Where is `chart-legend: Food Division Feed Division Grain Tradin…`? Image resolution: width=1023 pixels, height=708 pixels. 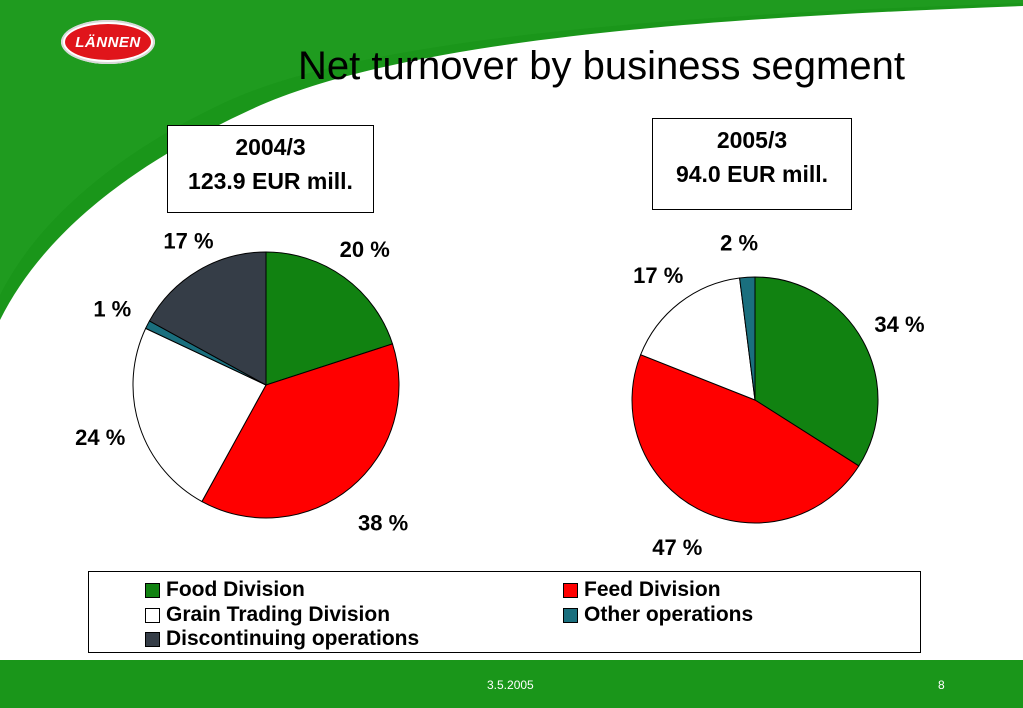 chart-legend: Food Division Feed Division Grain Tradin… is located at coordinates (504, 612).